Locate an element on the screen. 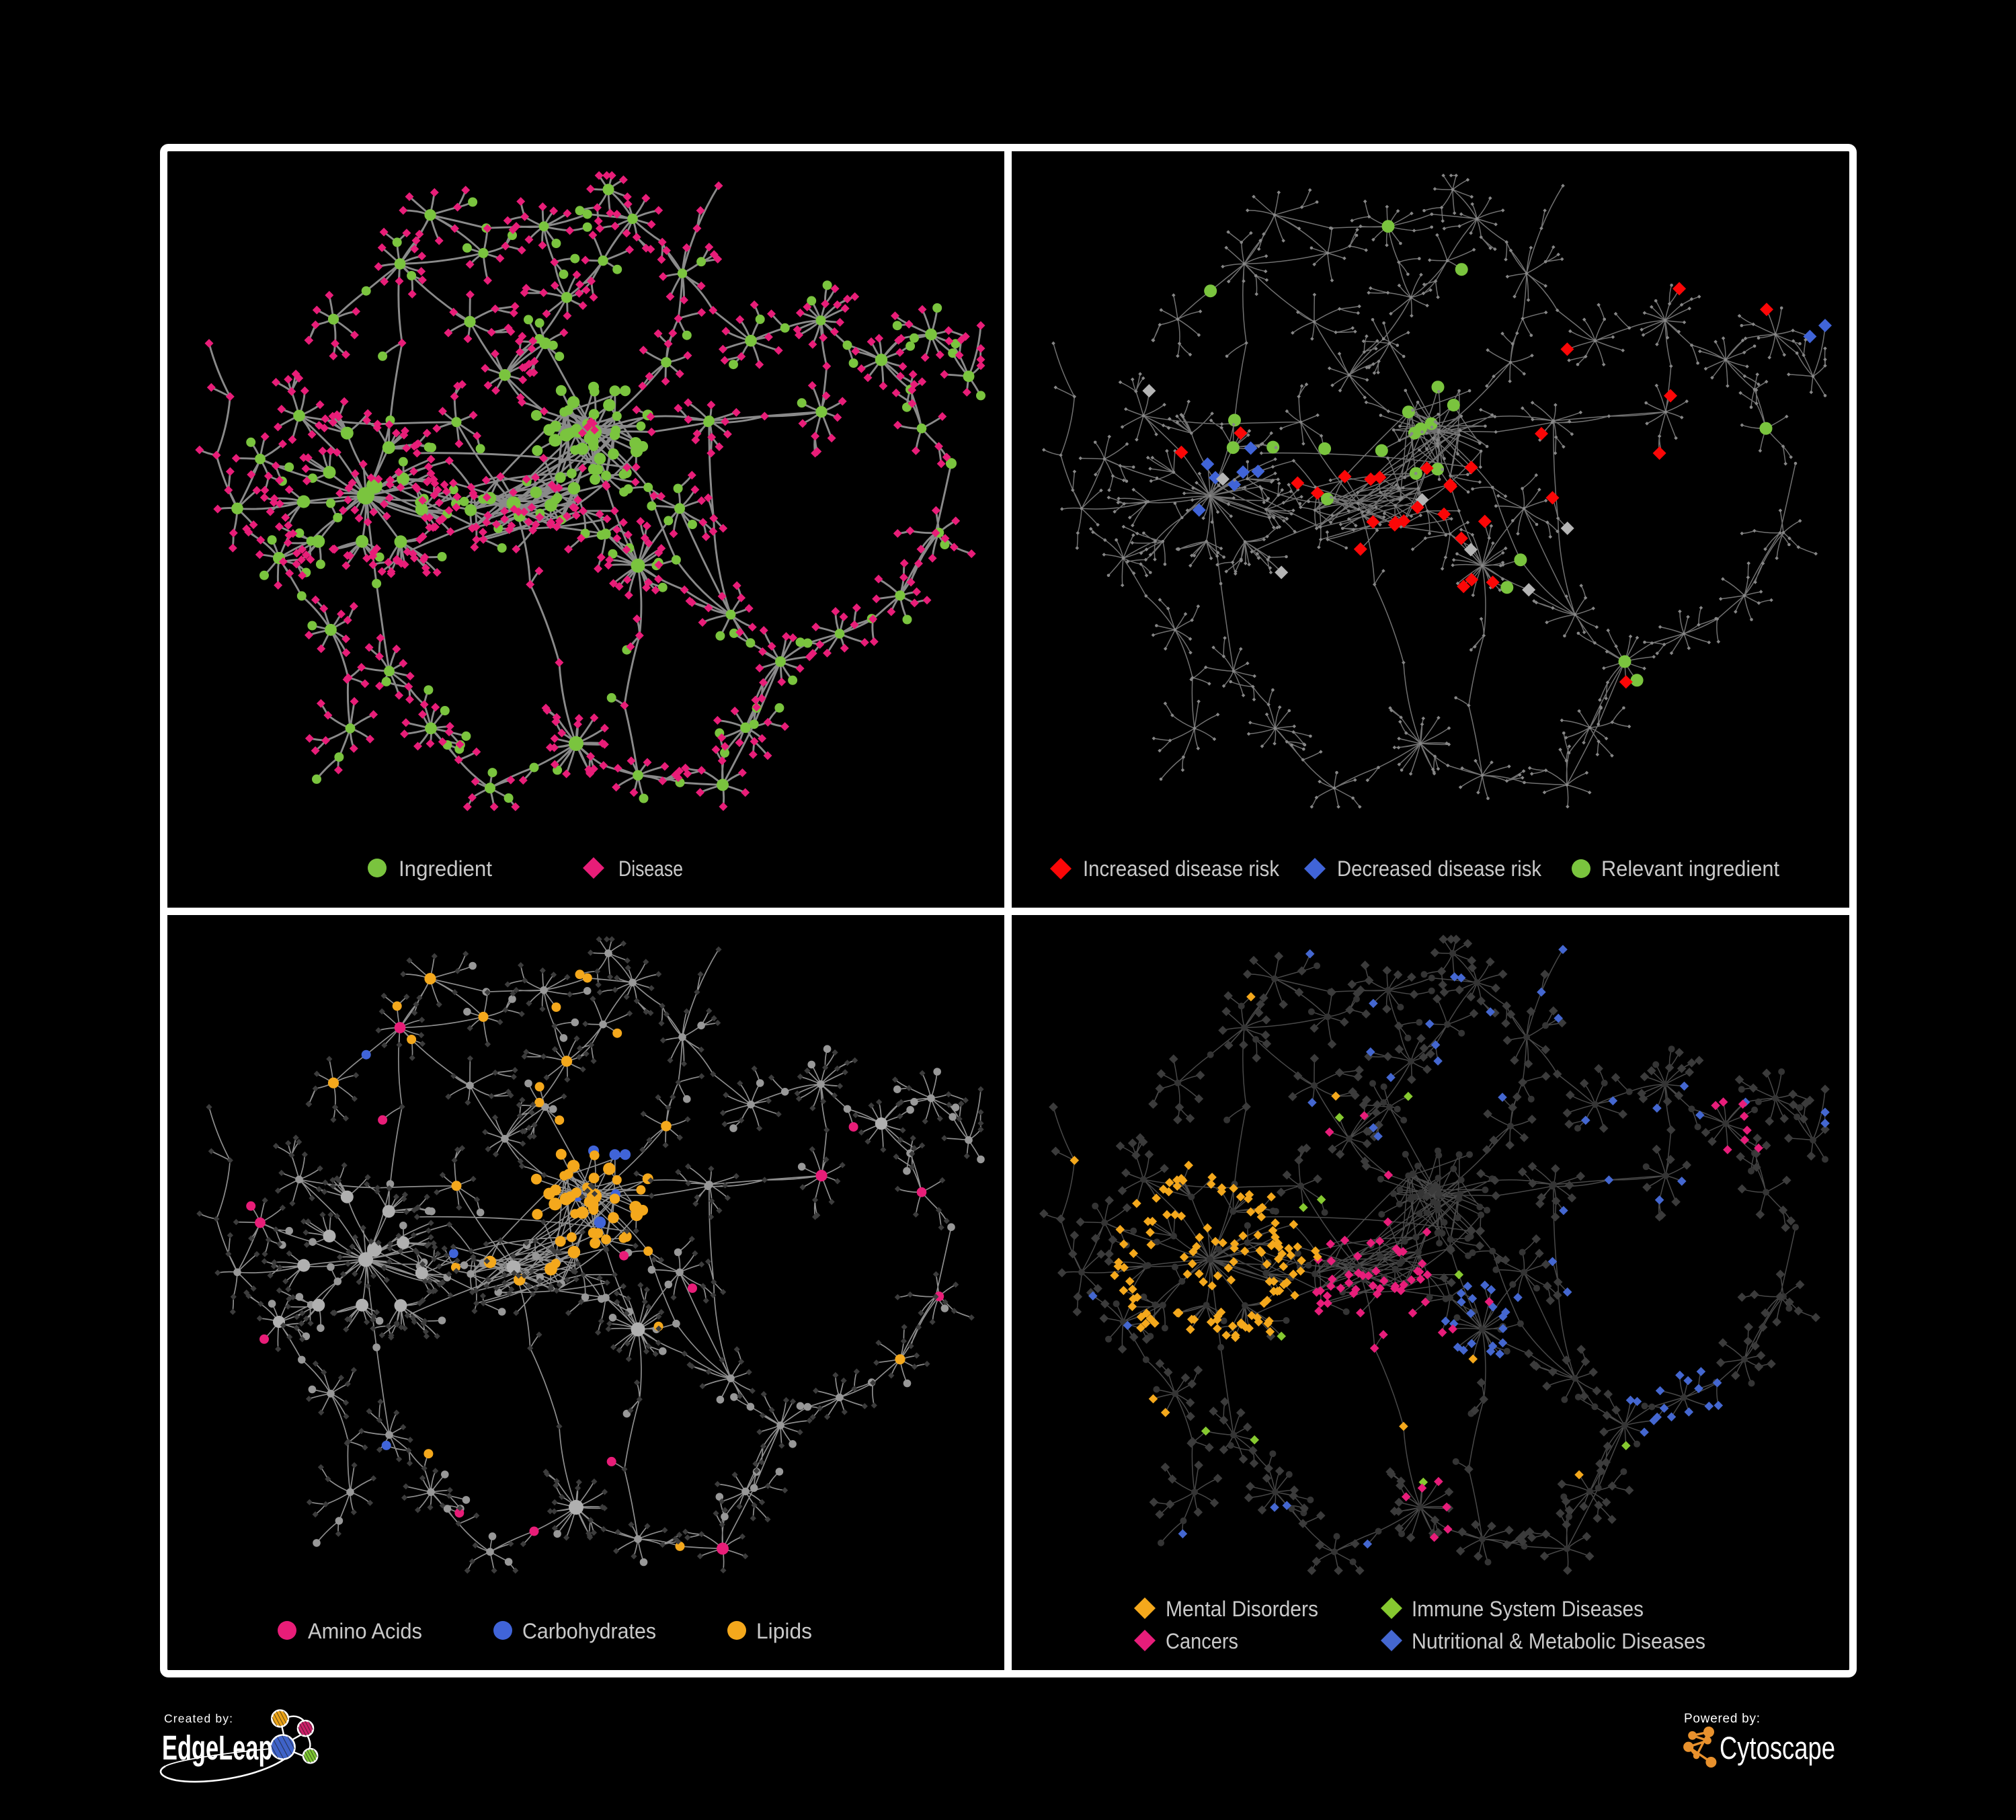 The width and height of the screenshot is (2016, 1820). svg-text: Disease is located at coordinates (650, 869).